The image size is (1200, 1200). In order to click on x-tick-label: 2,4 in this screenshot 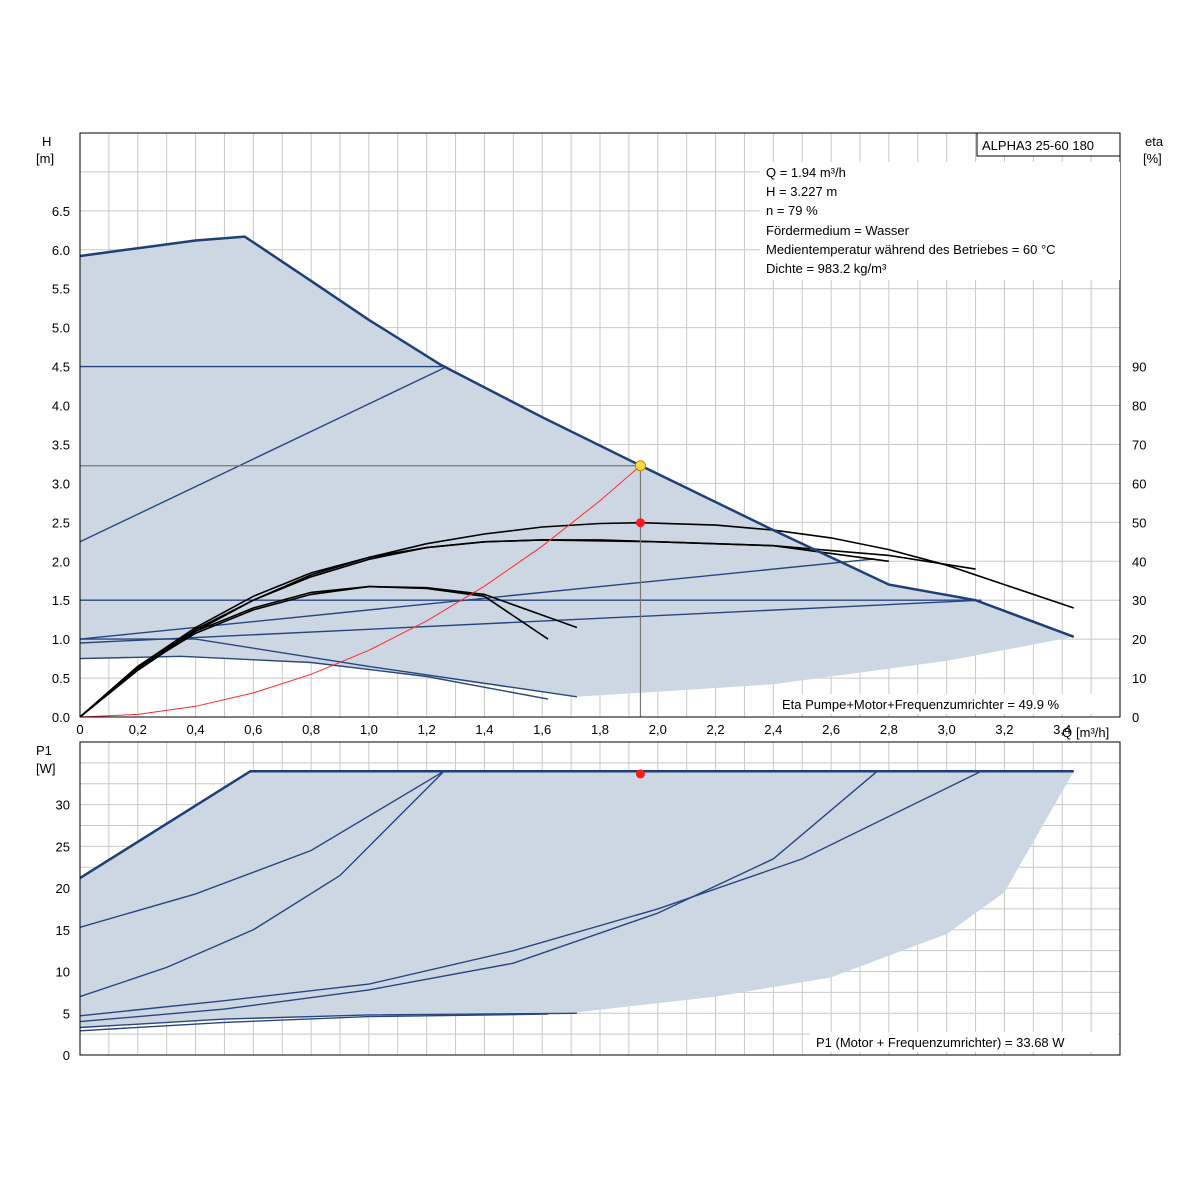, I will do `click(773, 729)`.